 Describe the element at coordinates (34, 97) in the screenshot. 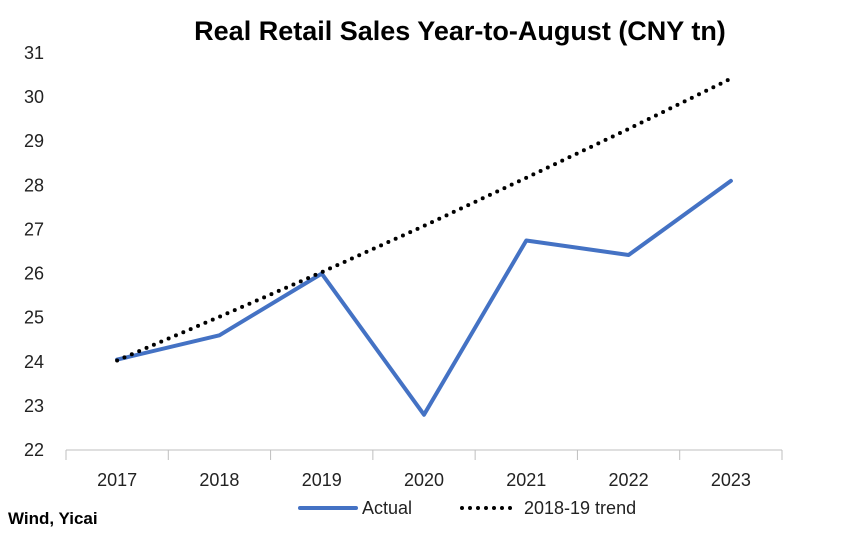

I see `y-tick-label: 30` at that location.